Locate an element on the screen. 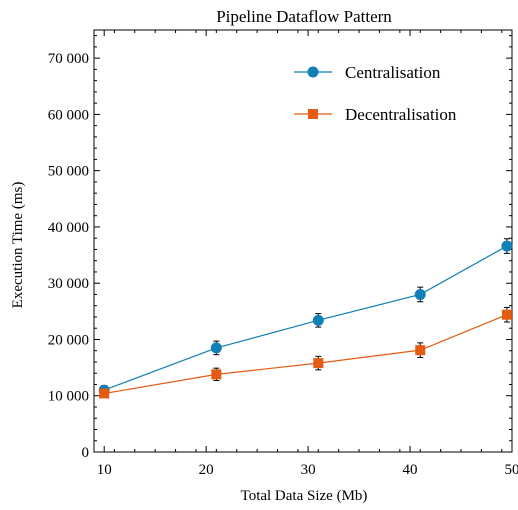  x-tick-label: 10 is located at coordinates (104, 470).